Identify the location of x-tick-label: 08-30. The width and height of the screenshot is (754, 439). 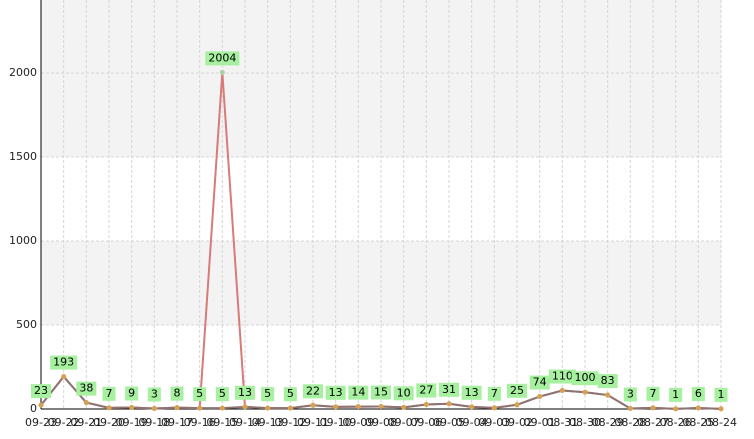
(585, 422).